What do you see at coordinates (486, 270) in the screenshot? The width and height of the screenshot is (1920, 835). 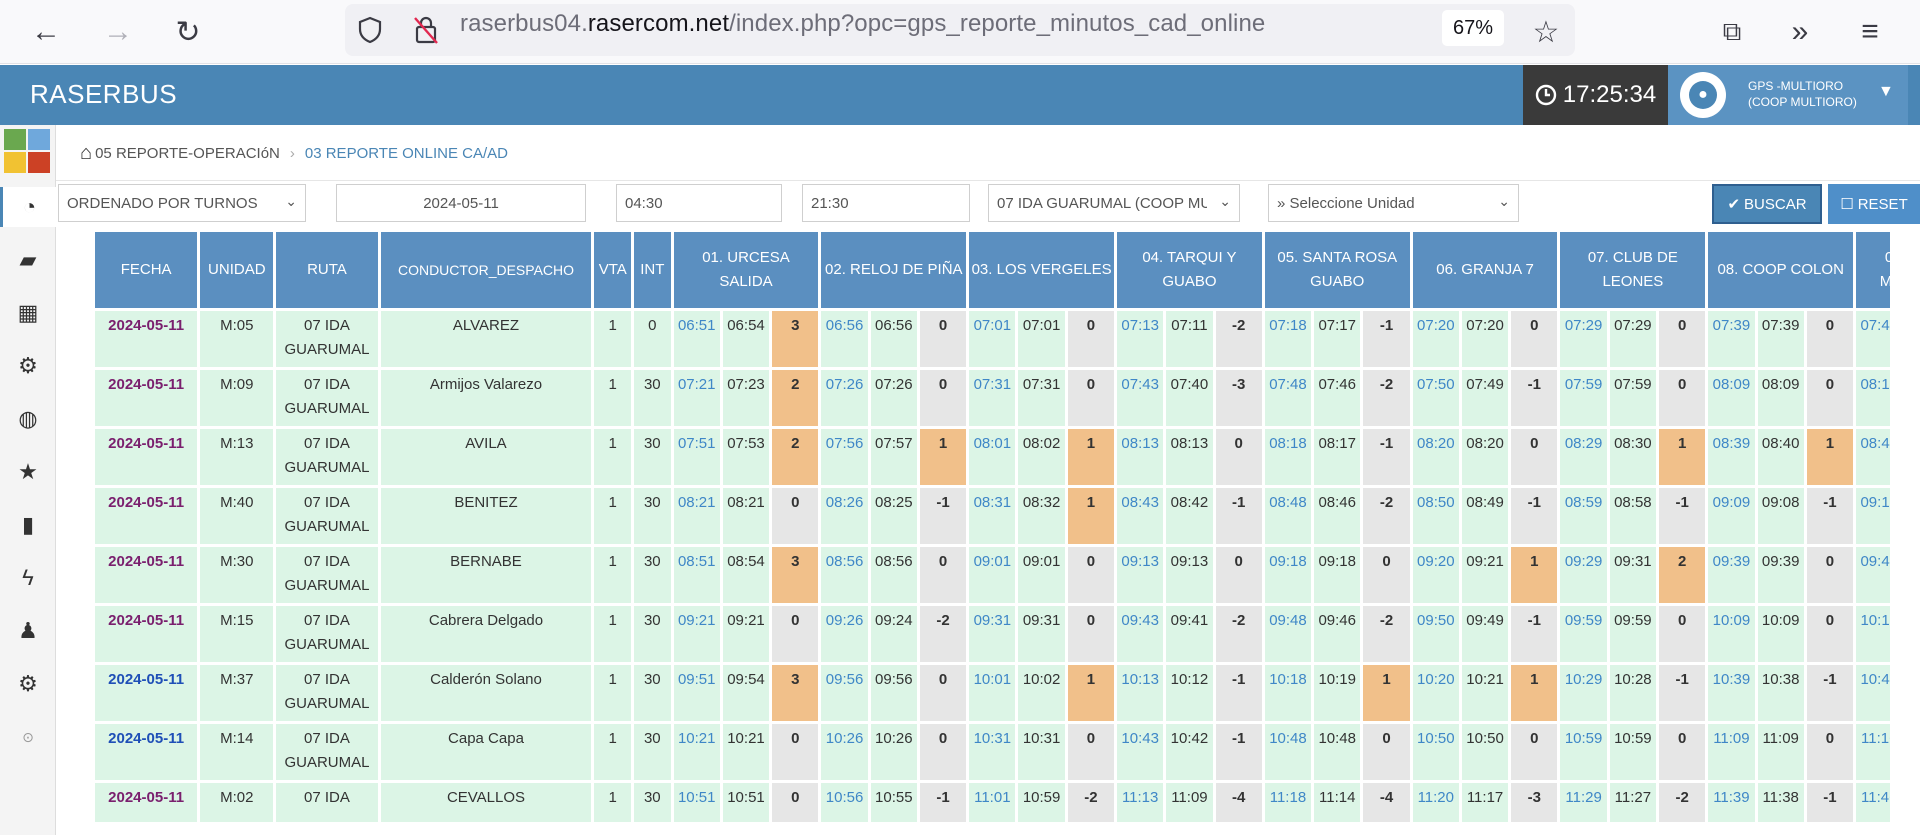 I see `col-conductor: CONDUCTOR_DESPACHO` at bounding box center [486, 270].